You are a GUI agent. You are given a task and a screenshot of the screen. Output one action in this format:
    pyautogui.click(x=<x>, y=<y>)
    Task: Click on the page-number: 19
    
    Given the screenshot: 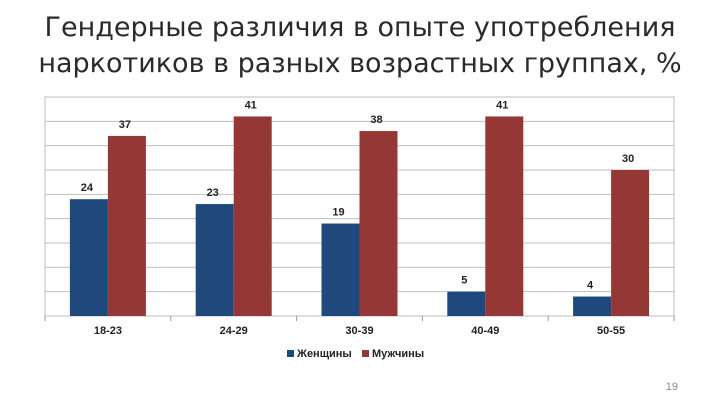 What is the action you would take?
    pyautogui.click(x=671, y=387)
    